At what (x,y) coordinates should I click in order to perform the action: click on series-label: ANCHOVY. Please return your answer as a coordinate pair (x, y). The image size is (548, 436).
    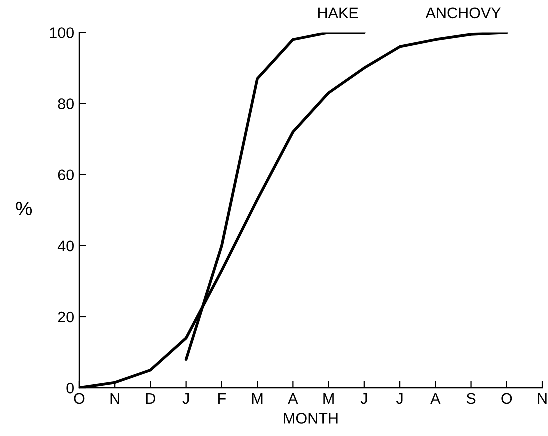
    Looking at the image, I should click on (464, 13).